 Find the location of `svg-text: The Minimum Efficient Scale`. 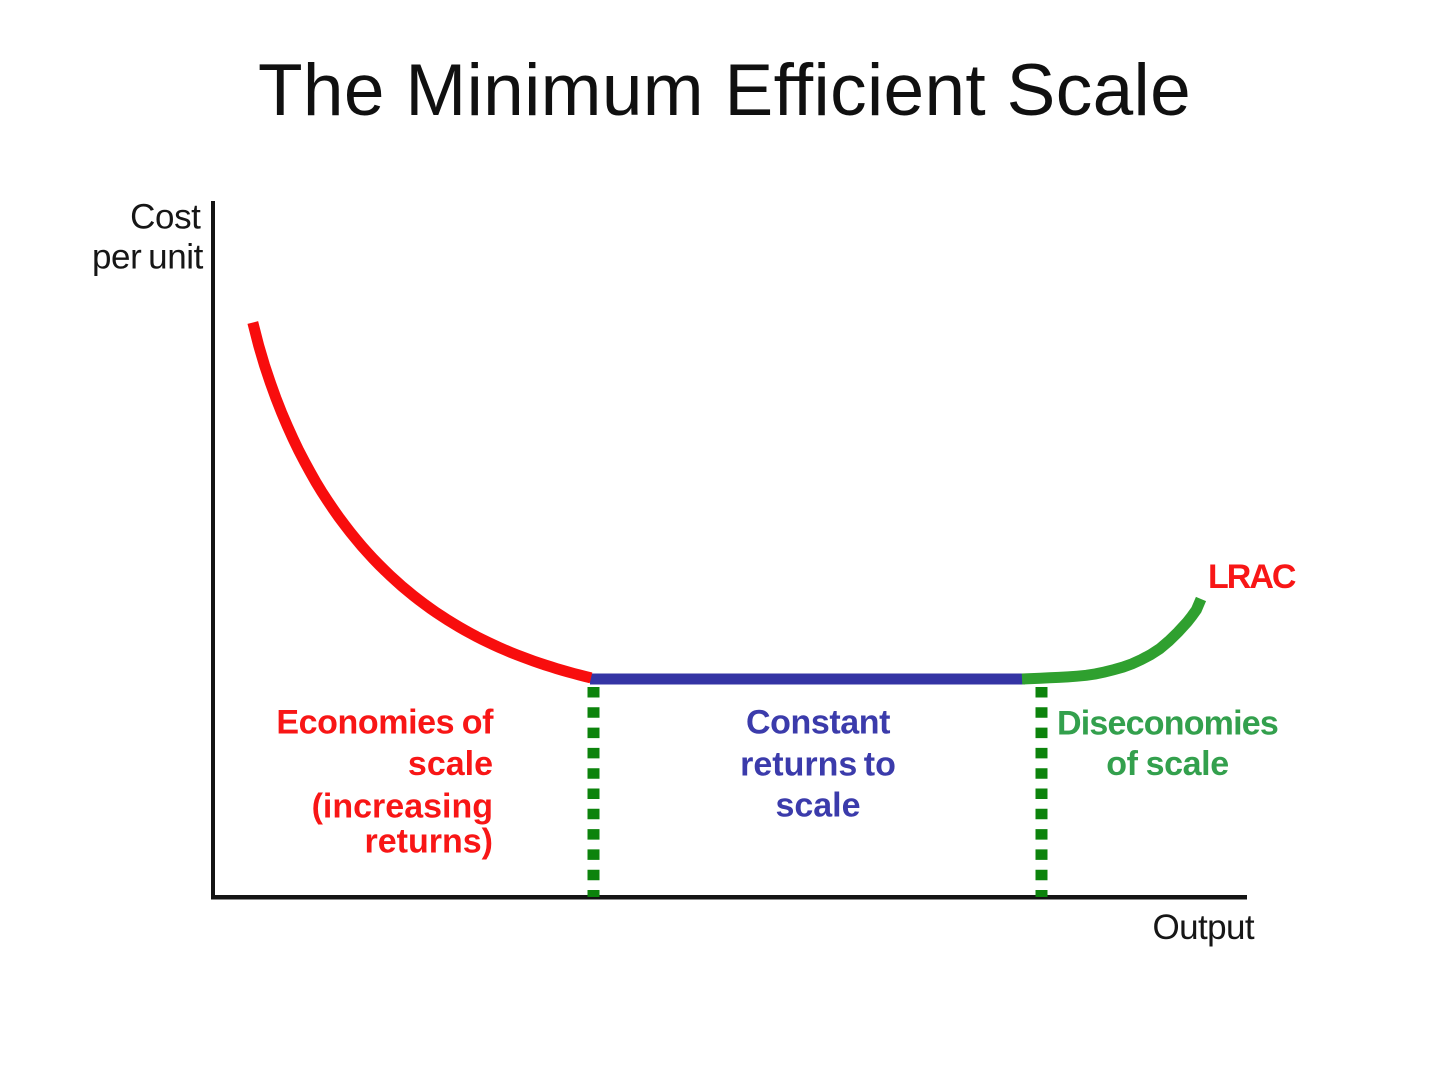

svg-text: The Minimum Efficient Scale is located at coordinates (724, 90).